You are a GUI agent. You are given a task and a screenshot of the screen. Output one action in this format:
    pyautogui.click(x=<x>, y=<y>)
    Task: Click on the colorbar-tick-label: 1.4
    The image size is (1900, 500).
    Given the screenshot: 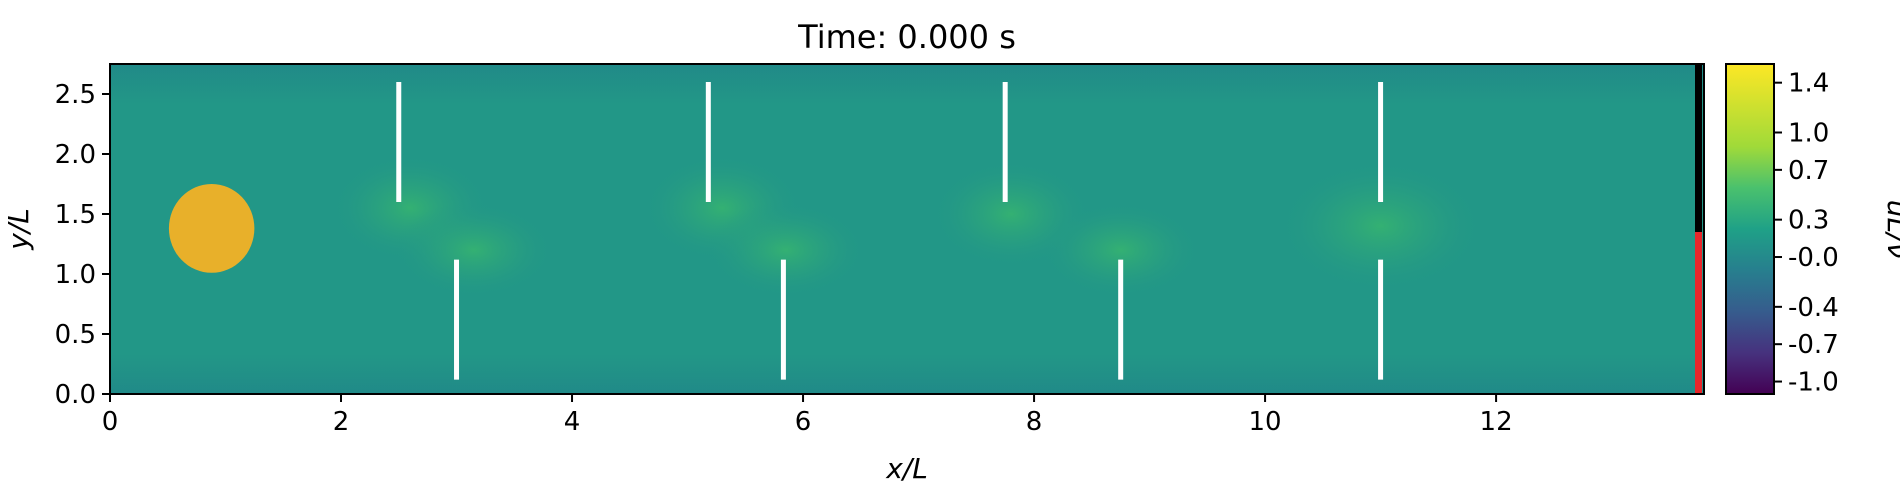 What is the action you would take?
    pyautogui.click(x=1808, y=84)
    